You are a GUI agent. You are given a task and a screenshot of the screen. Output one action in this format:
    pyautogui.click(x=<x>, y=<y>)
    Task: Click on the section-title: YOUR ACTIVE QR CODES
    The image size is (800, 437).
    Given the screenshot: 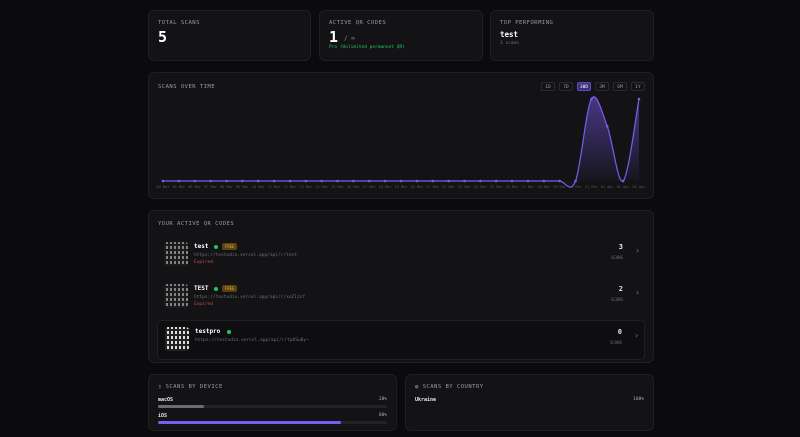 What is the action you would take?
    pyautogui.click(x=196, y=224)
    